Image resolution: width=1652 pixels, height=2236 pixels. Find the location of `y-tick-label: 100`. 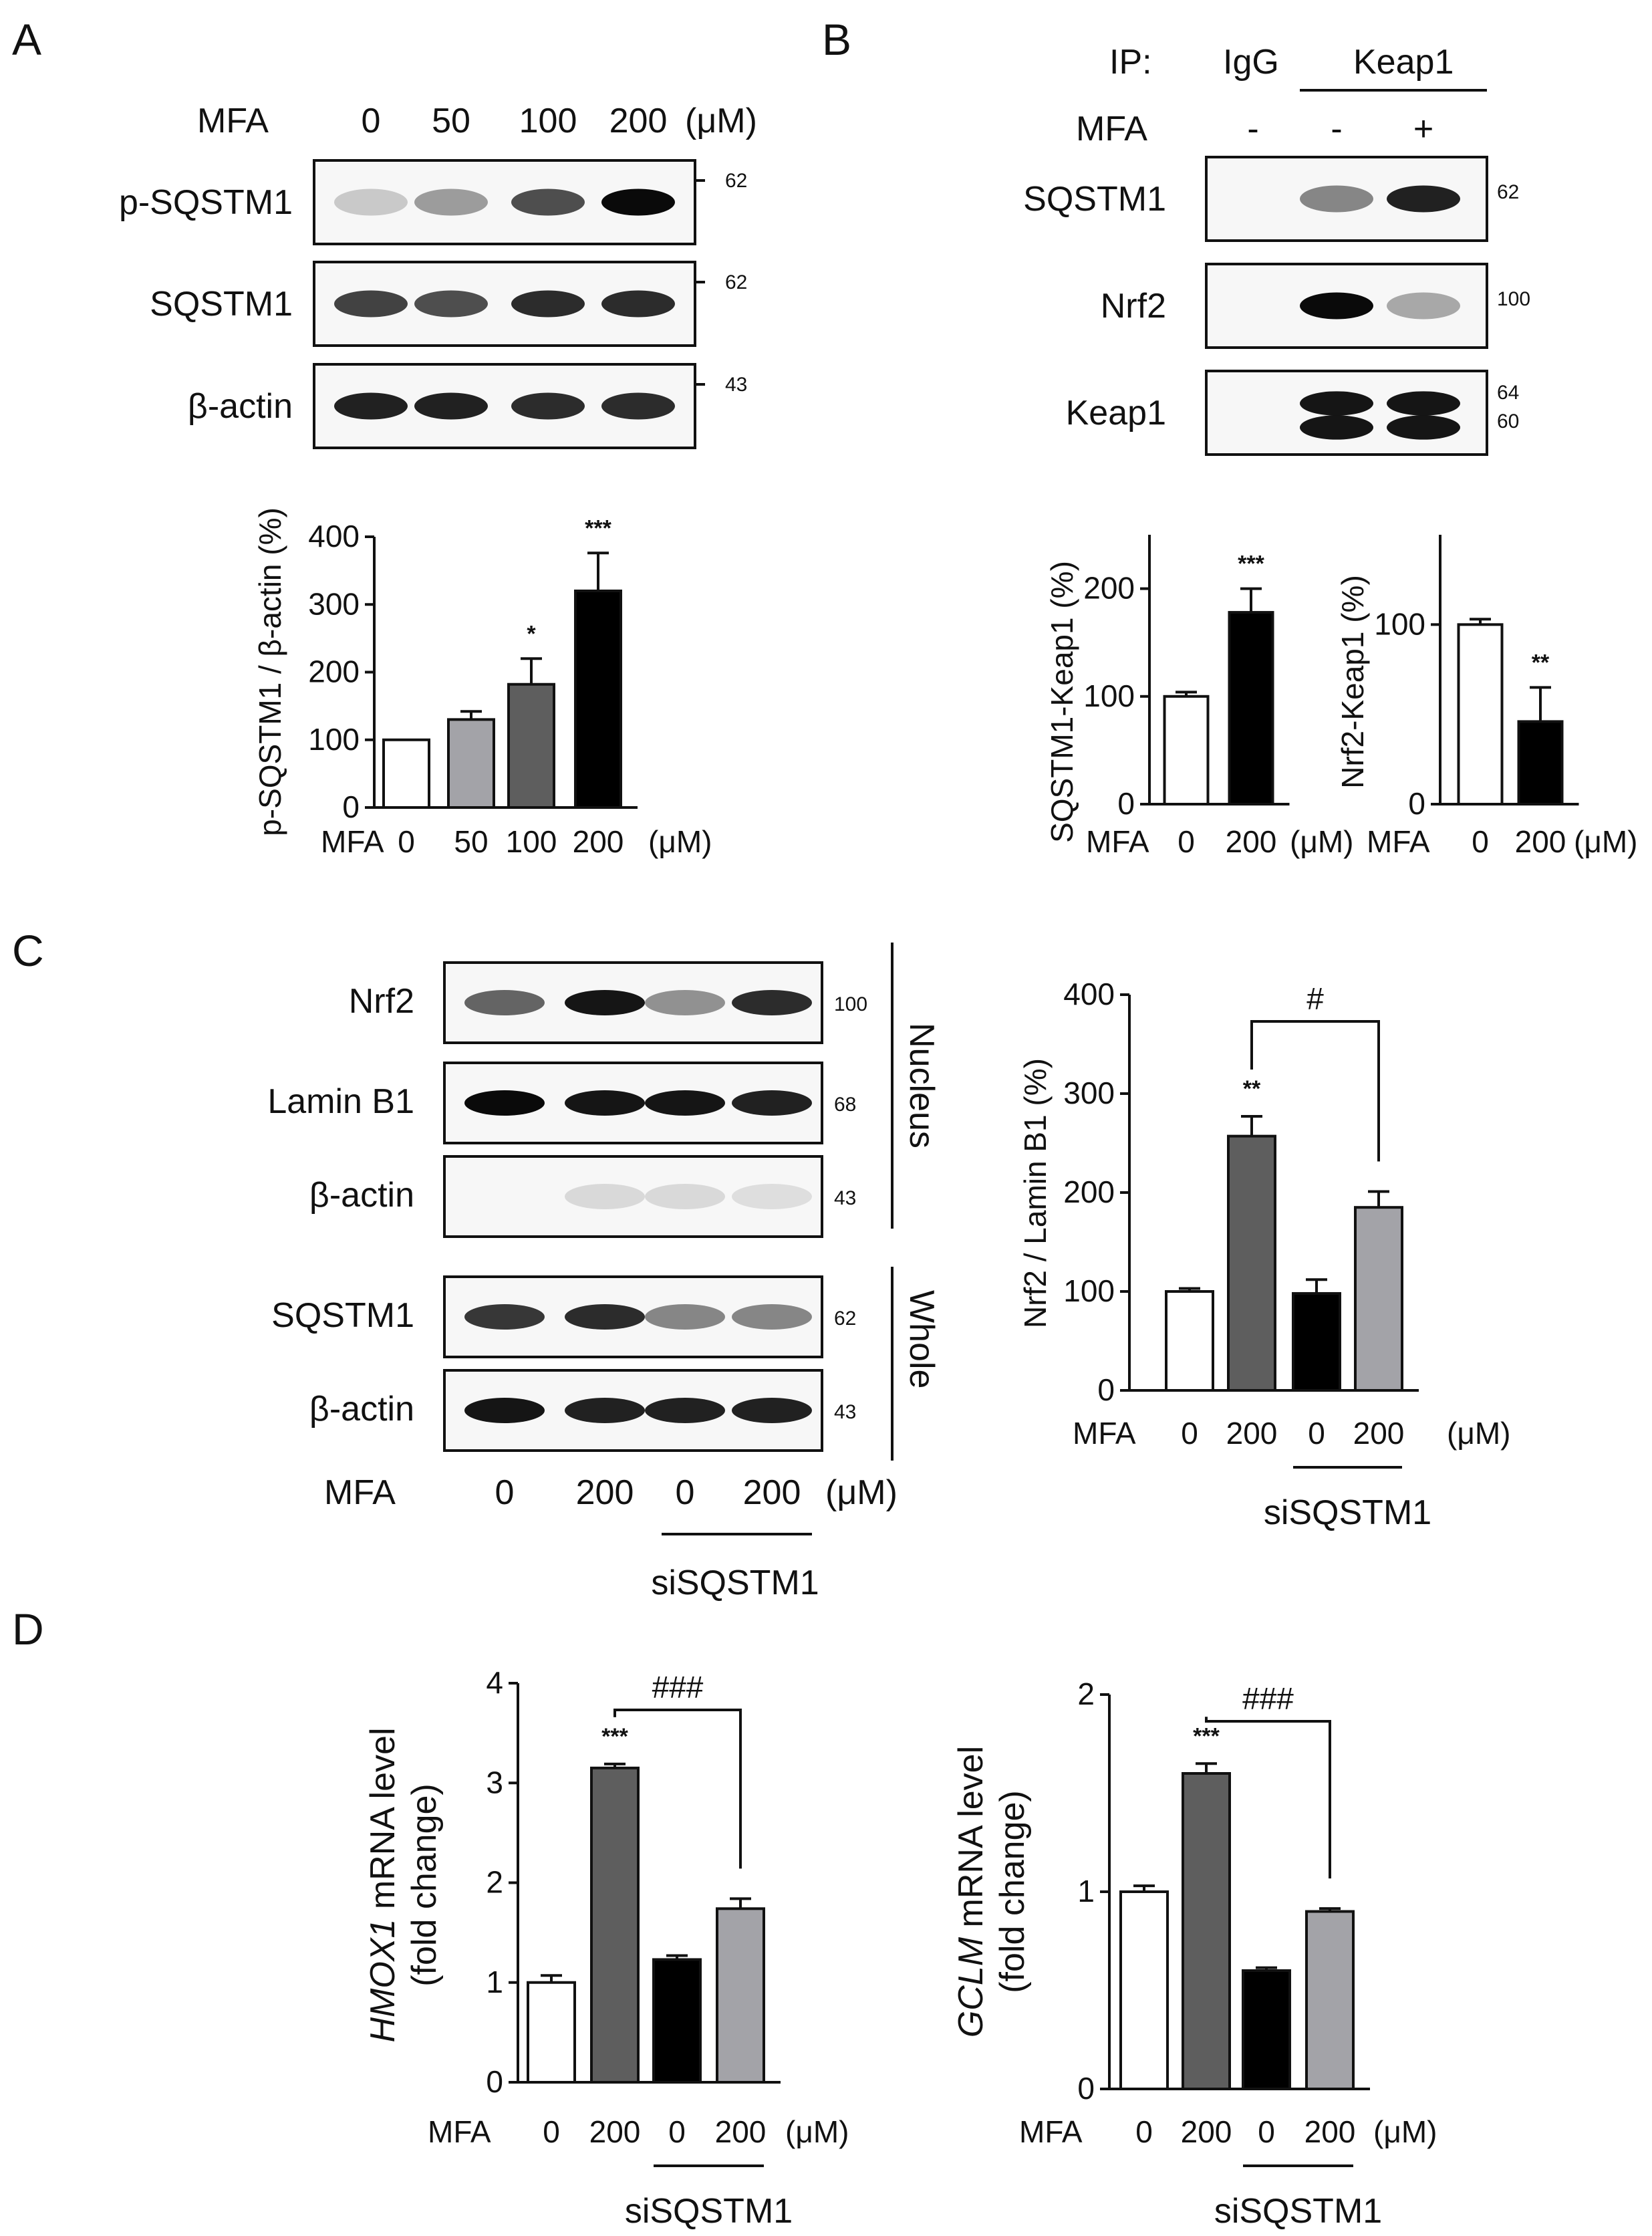

y-tick-label: 100 is located at coordinates (1089, 1290).